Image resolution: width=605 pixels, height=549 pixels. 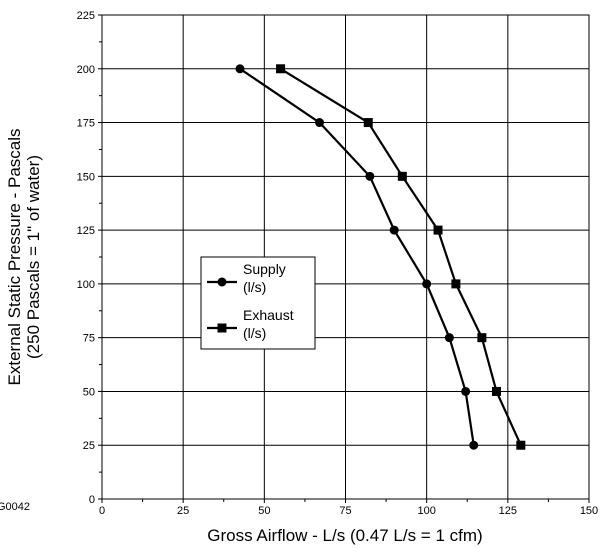 What do you see at coordinates (102, 511) in the screenshot?
I see `x-tick-label: 0` at bounding box center [102, 511].